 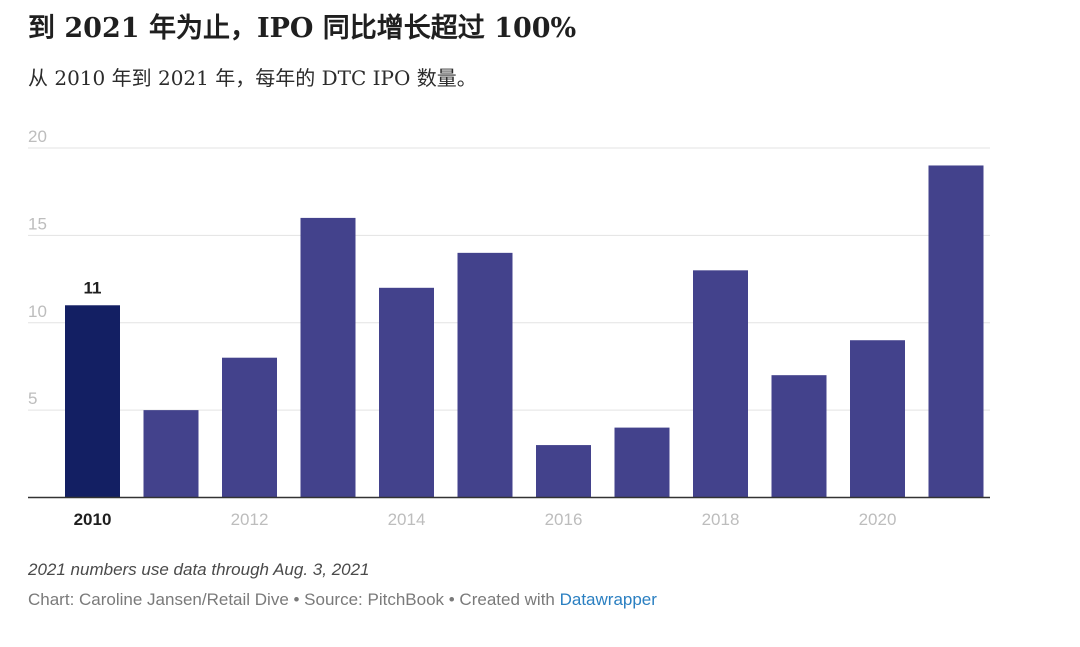 What do you see at coordinates (93, 519) in the screenshot?
I see `x-tick-label: 2010` at bounding box center [93, 519].